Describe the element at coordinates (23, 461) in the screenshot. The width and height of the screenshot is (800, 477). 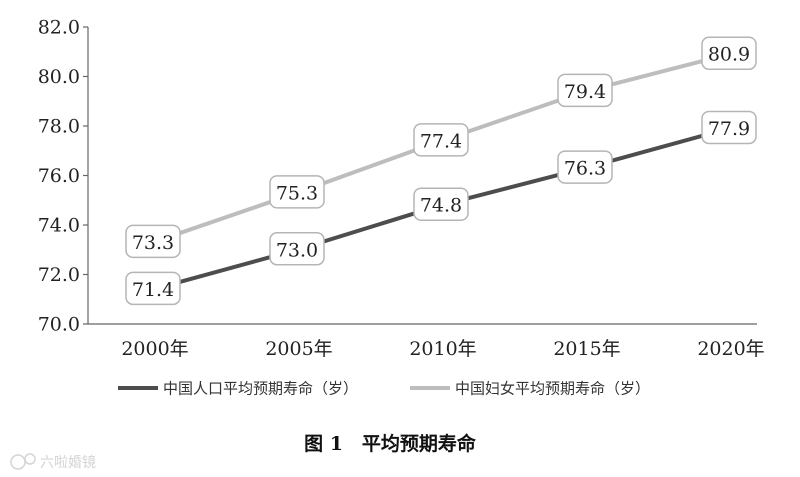
I see `watermark-logo-icon` at that location.